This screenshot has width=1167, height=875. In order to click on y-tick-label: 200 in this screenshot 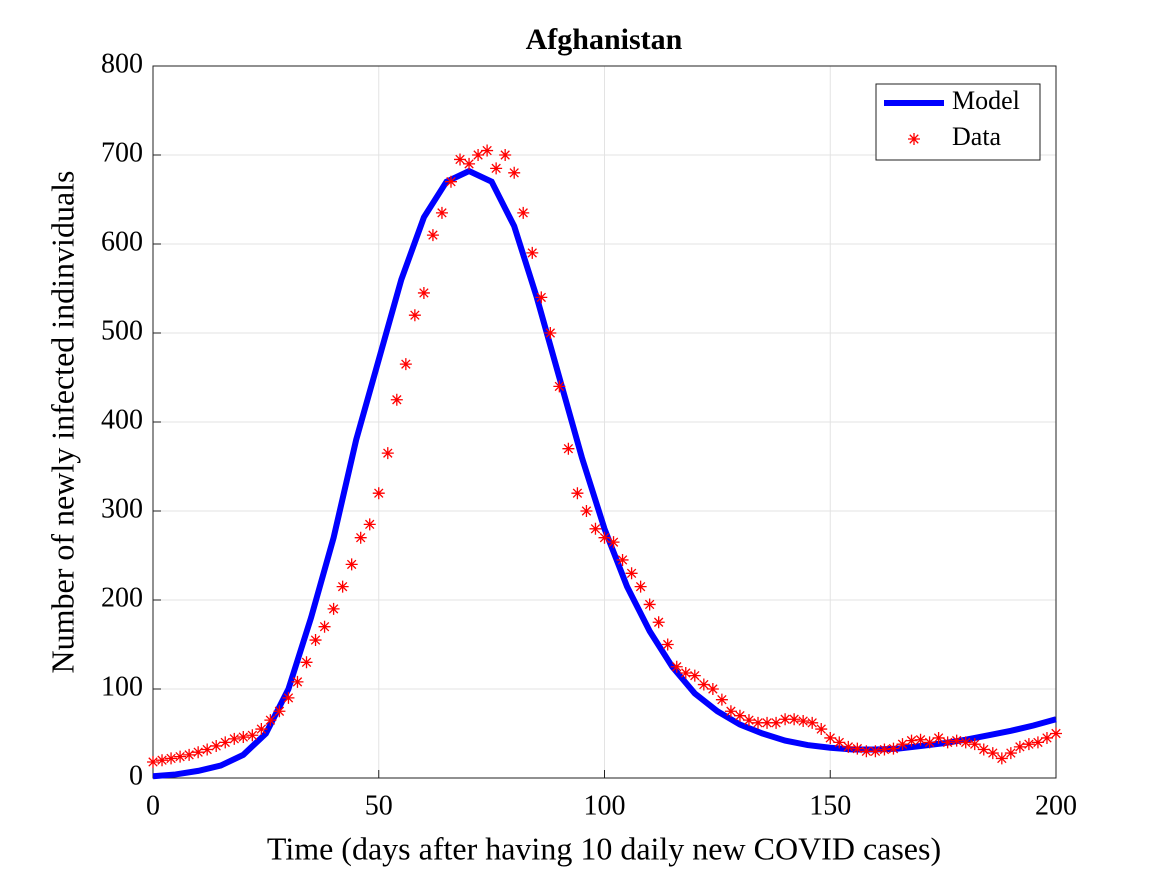, I will do `click(122, 597)`.